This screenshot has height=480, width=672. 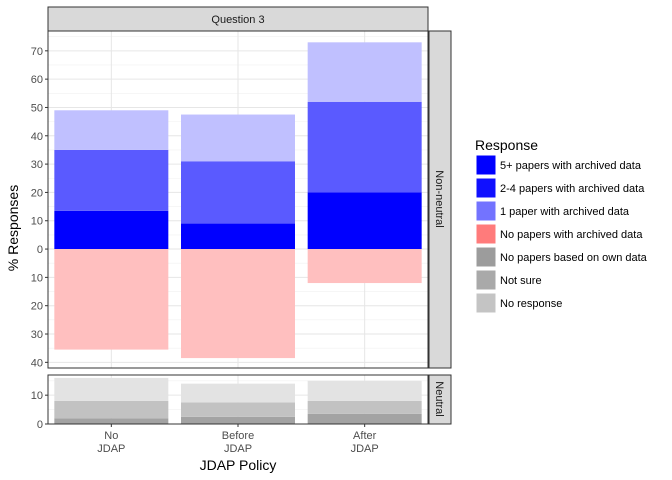 What do you see at coordinates (572, 189) in the screenshot?
I see `legend-label-2: 2-4 papers with archived data` at bounding box center [572, 189].